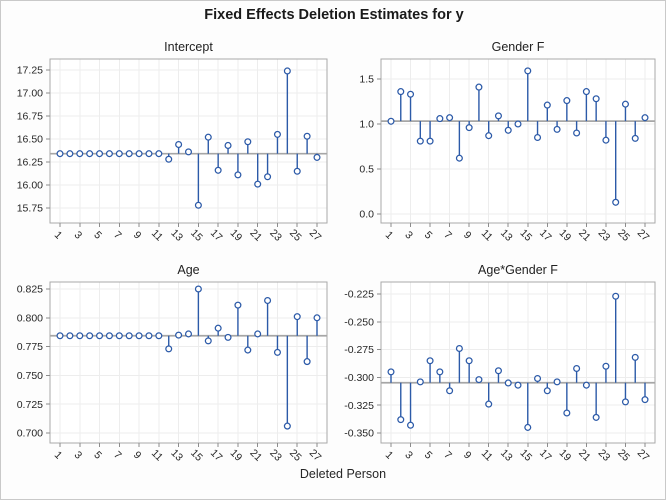 Image resolution: width=666 pixels, height=500 pixels. What do you see at coordinates (30, 290) in the screenshot?
I see `svg-text: 0.825` at bounding box center [30, 290].